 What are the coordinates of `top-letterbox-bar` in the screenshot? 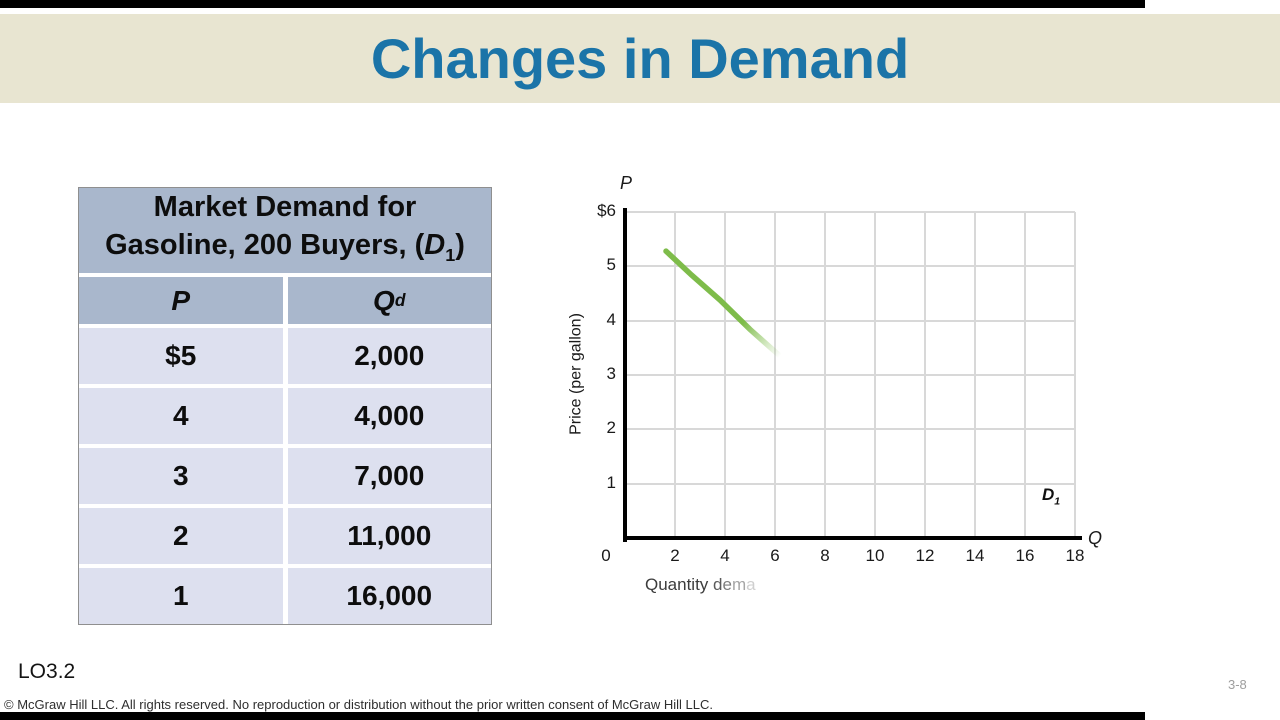 It's located at (572, 4).